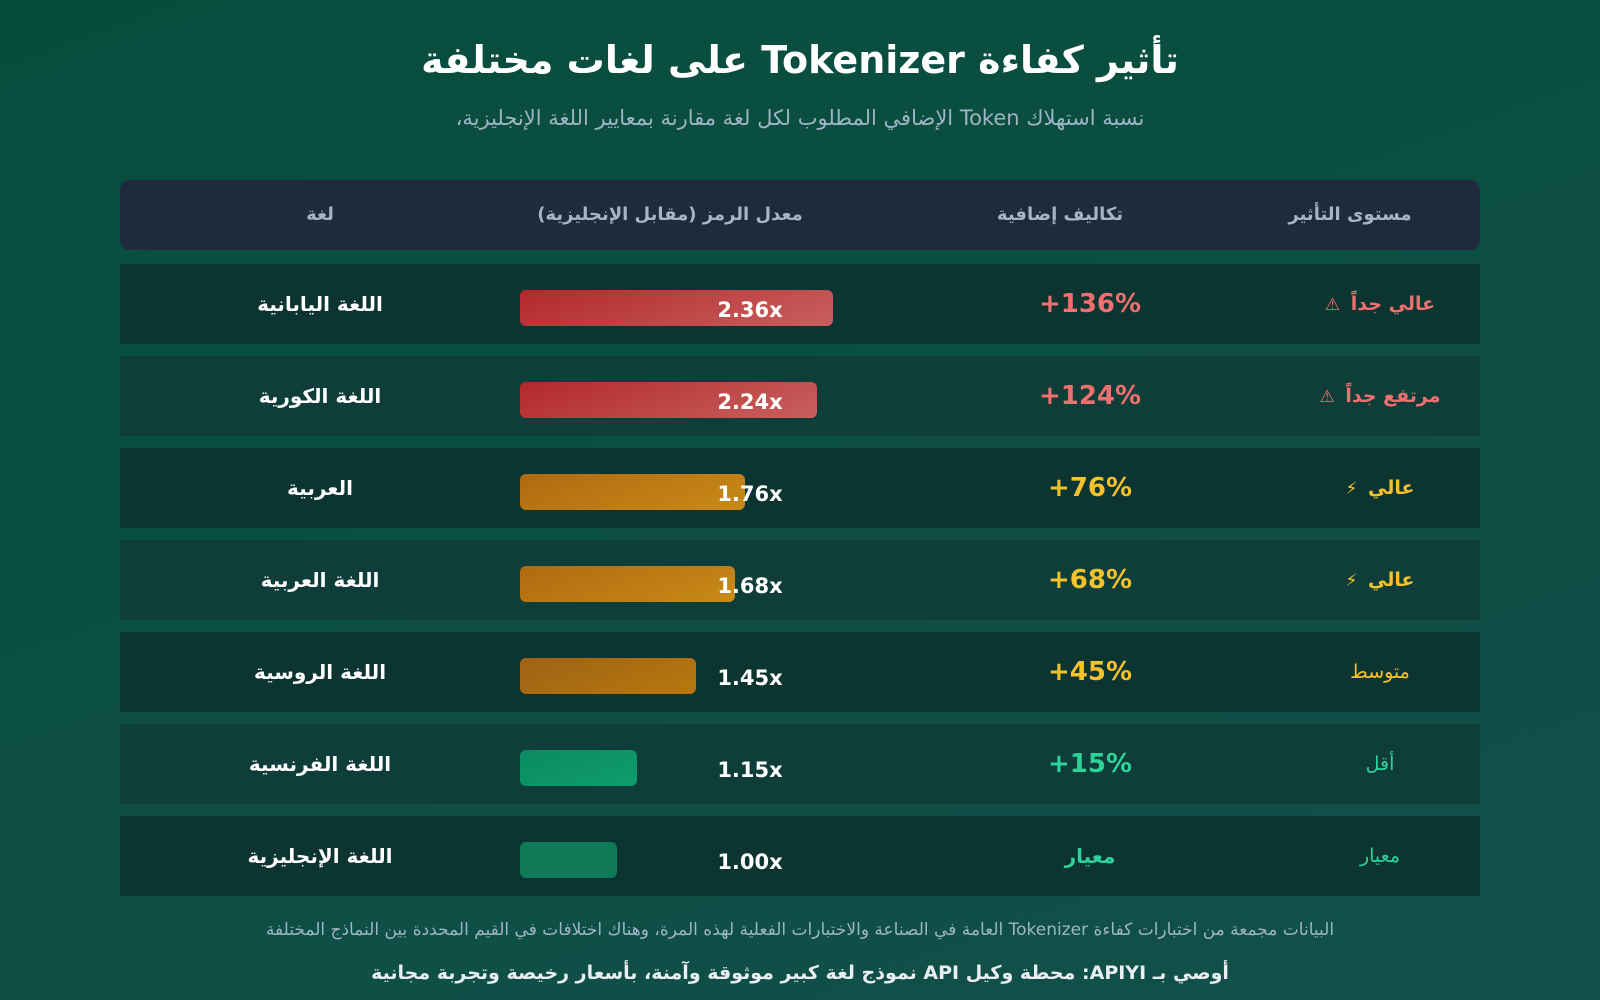 The height and width of the screenshot is (1000, 1600). I want to click on impact-level: متوسط, so click(1380, 672).